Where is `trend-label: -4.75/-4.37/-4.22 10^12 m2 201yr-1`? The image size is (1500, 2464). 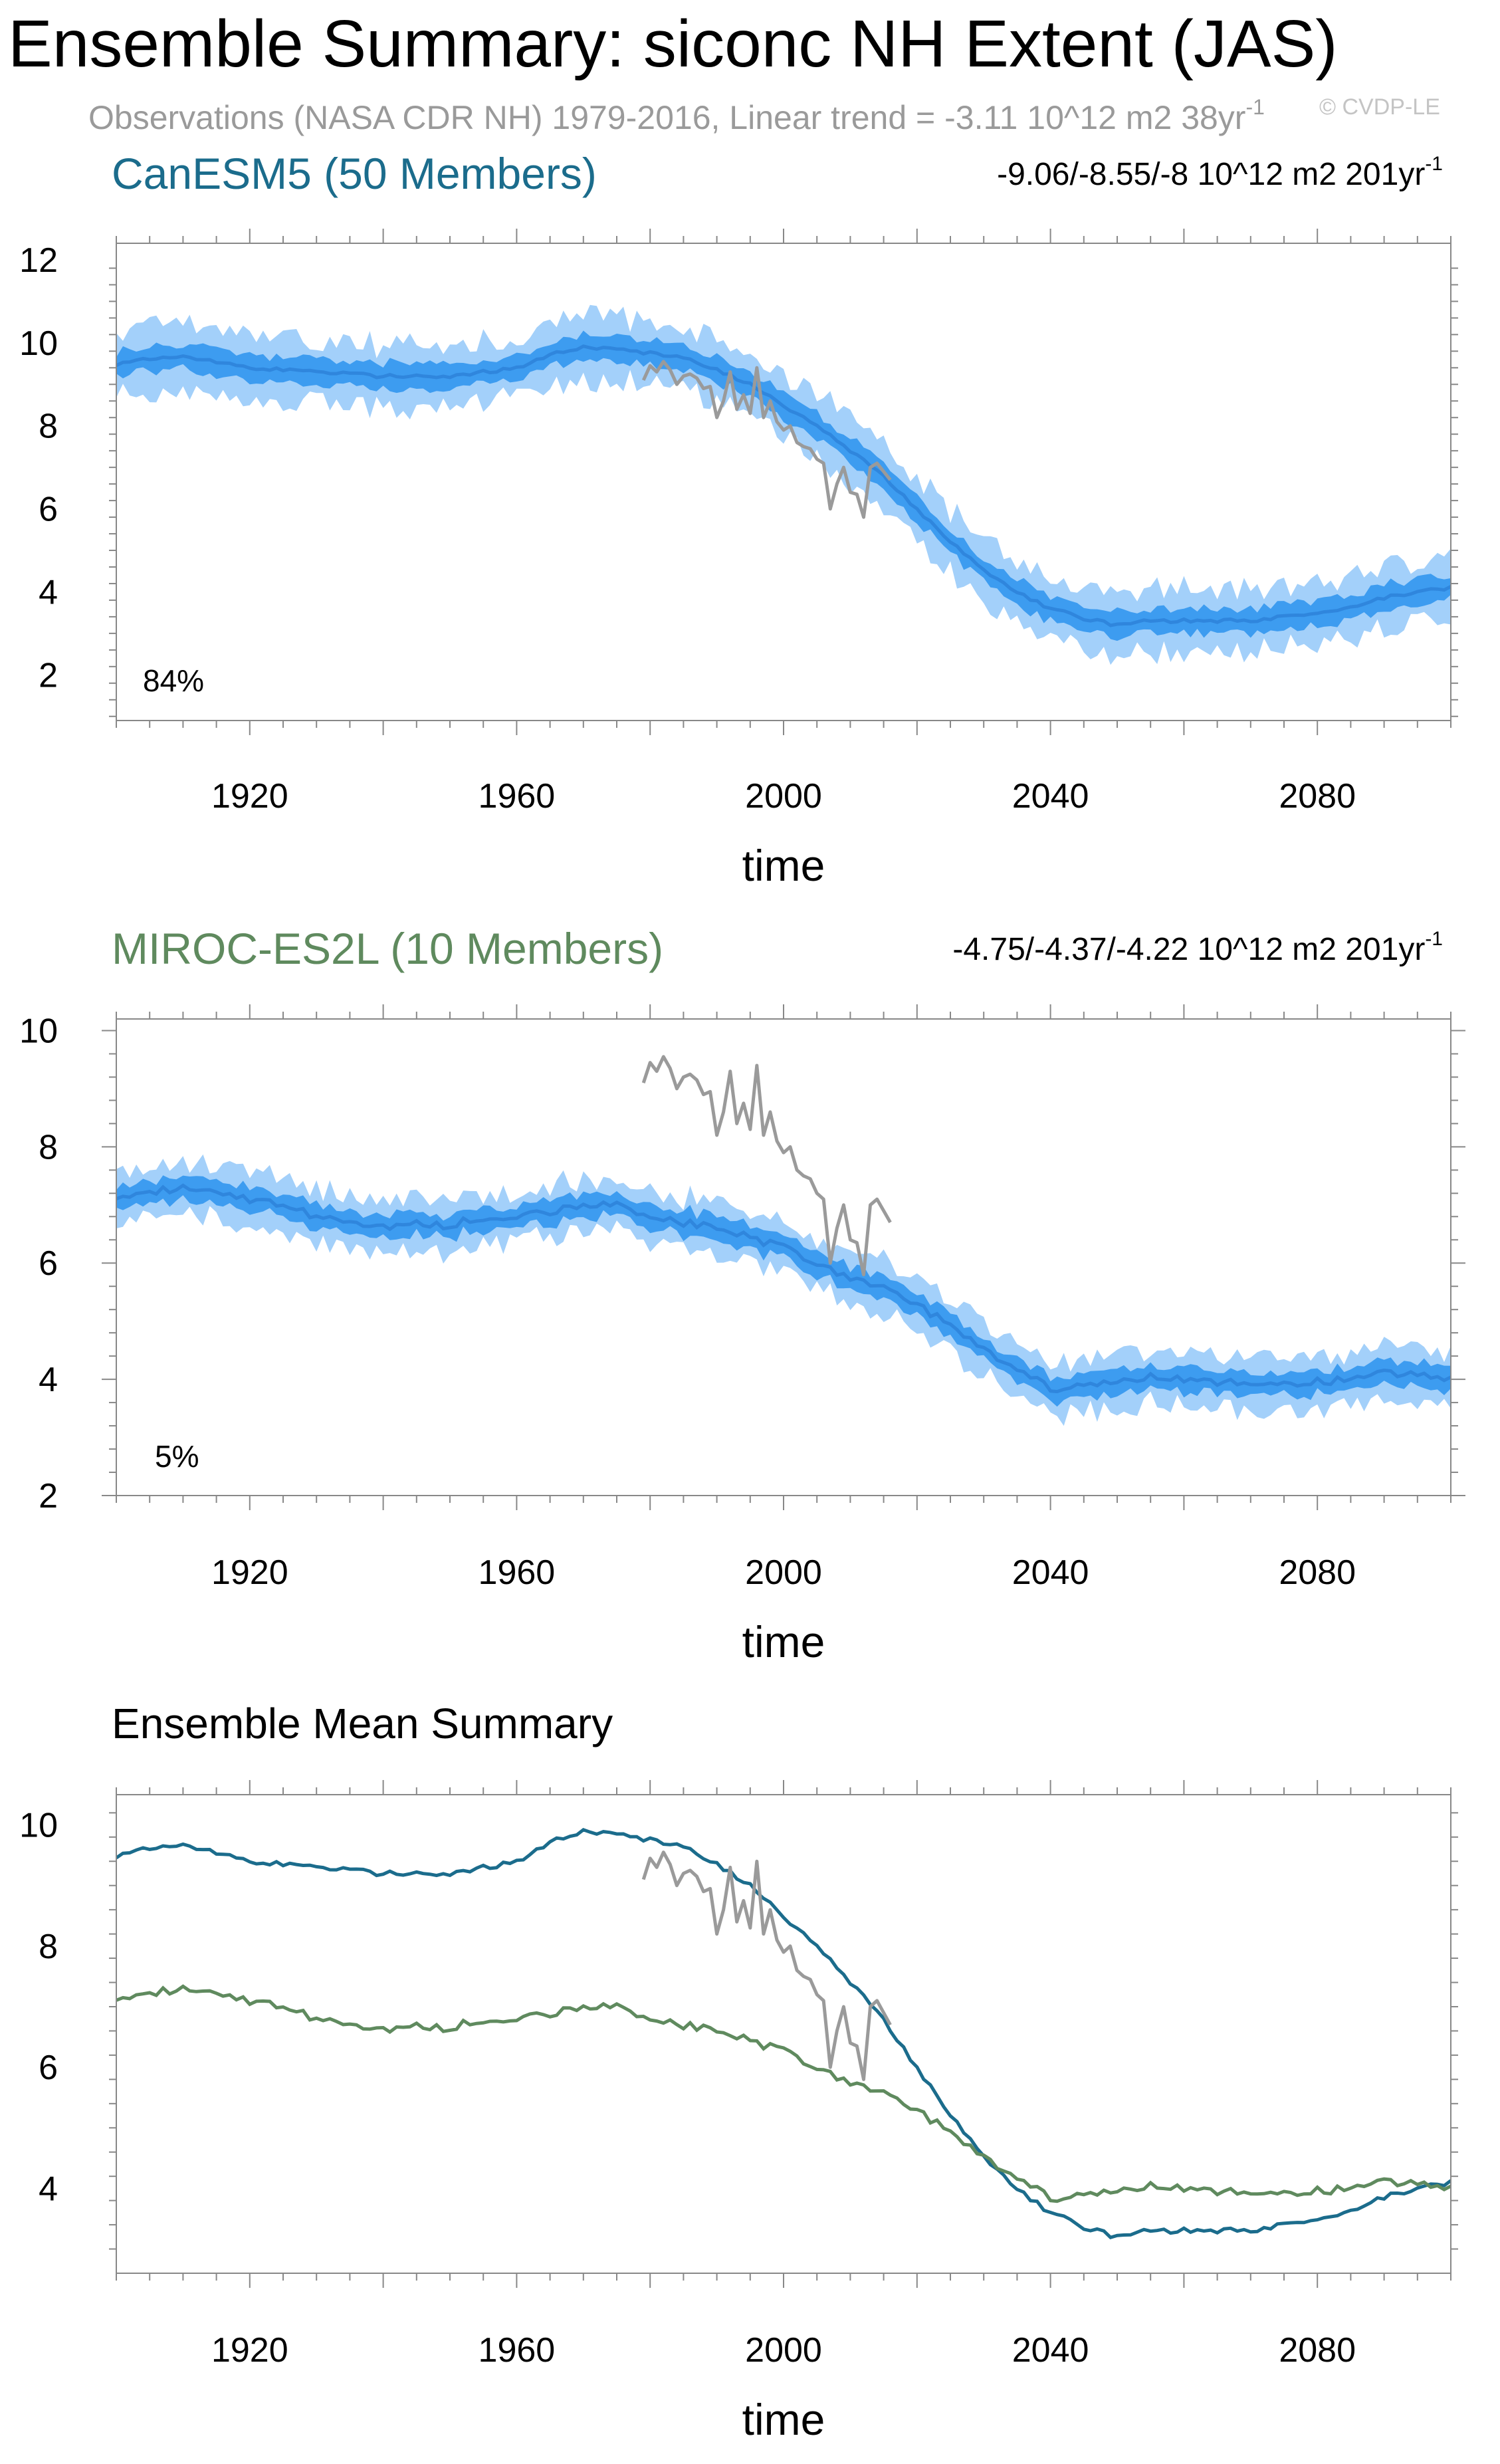 trend-label: -4.75/-4.37/-4.22 10^12 m2 201yr-1 is located at coordinates (1197, 947).